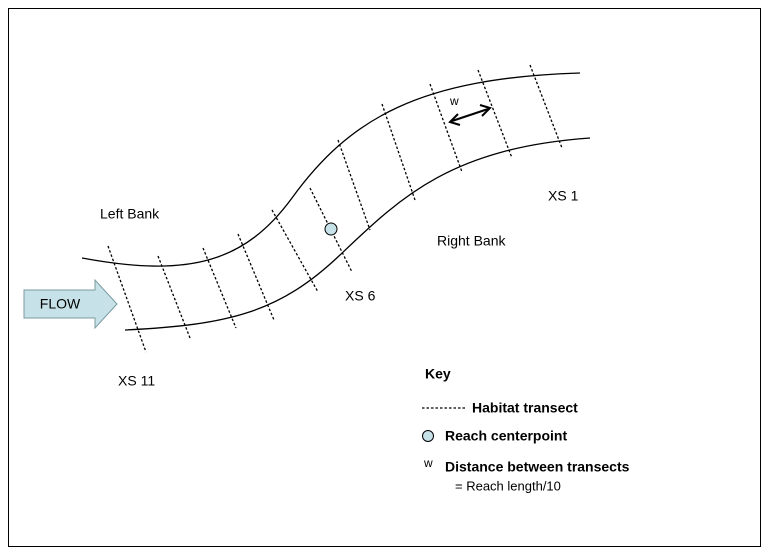 Image resolution: width=769 pixels, height=560 pixels. Describe the element at coordinates (470, 115) in the screenshot. I see `w-arrow` at that location.